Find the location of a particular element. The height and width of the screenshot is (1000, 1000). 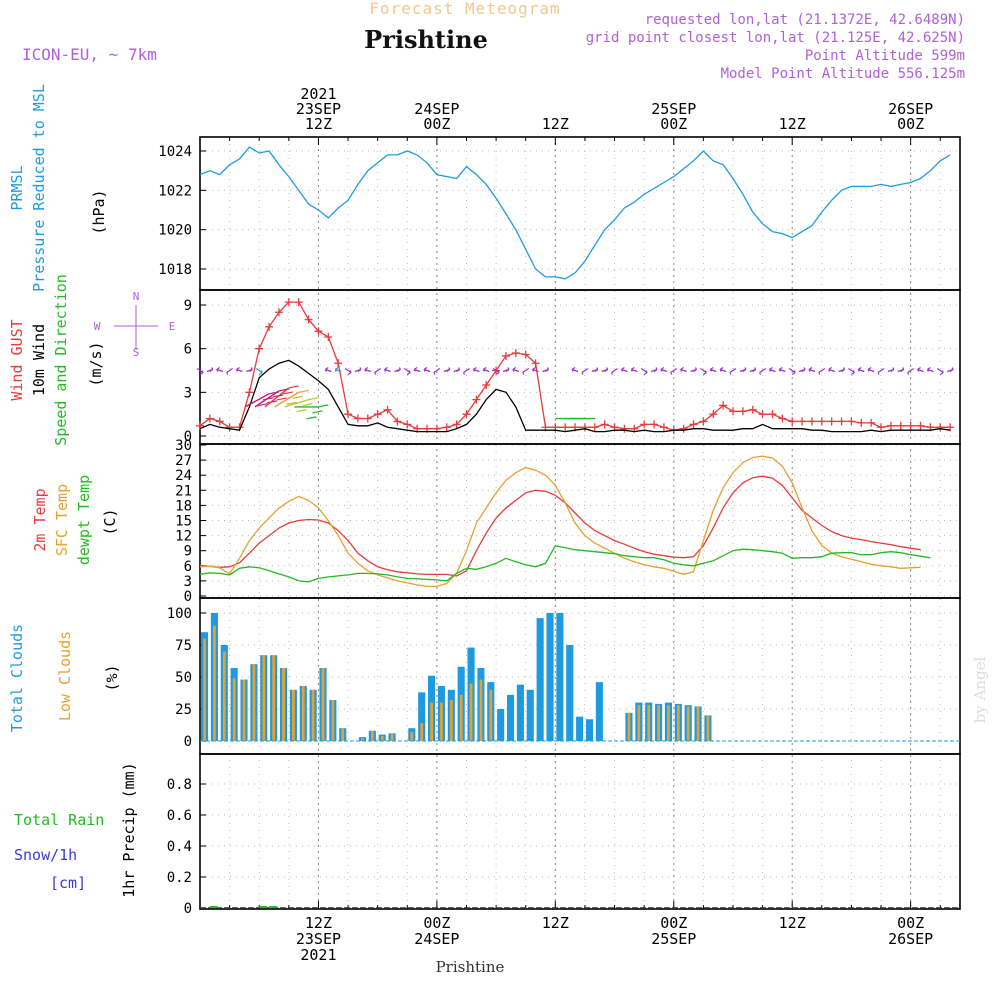

time-label-top: 26SEP is located at coordinates (910, 109).